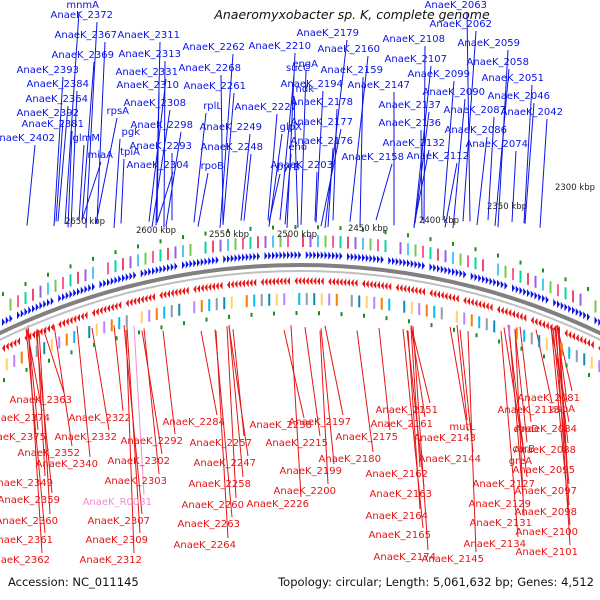 Image resolution: width=600 pixels, height=600 pixels. I want to click on forward-gene-label-succ: sucC, so click(298, 68).